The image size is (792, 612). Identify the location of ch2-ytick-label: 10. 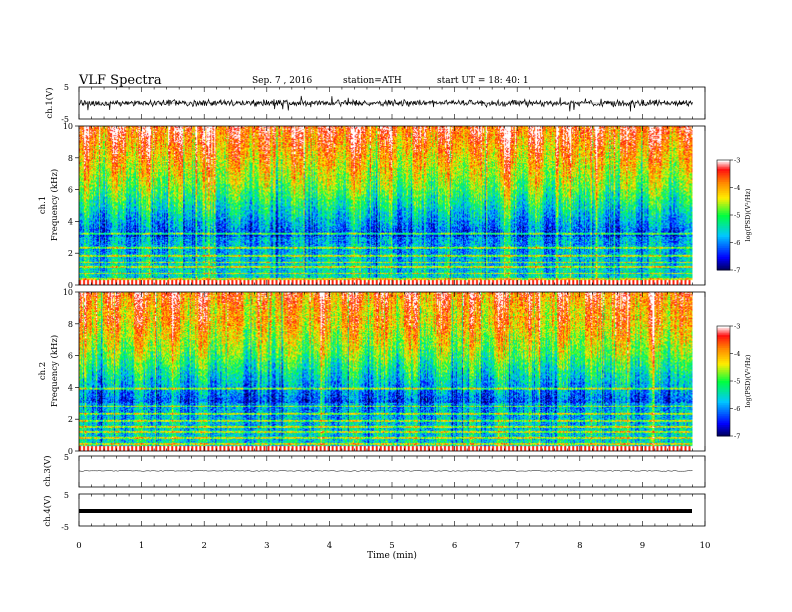
(68, 292).